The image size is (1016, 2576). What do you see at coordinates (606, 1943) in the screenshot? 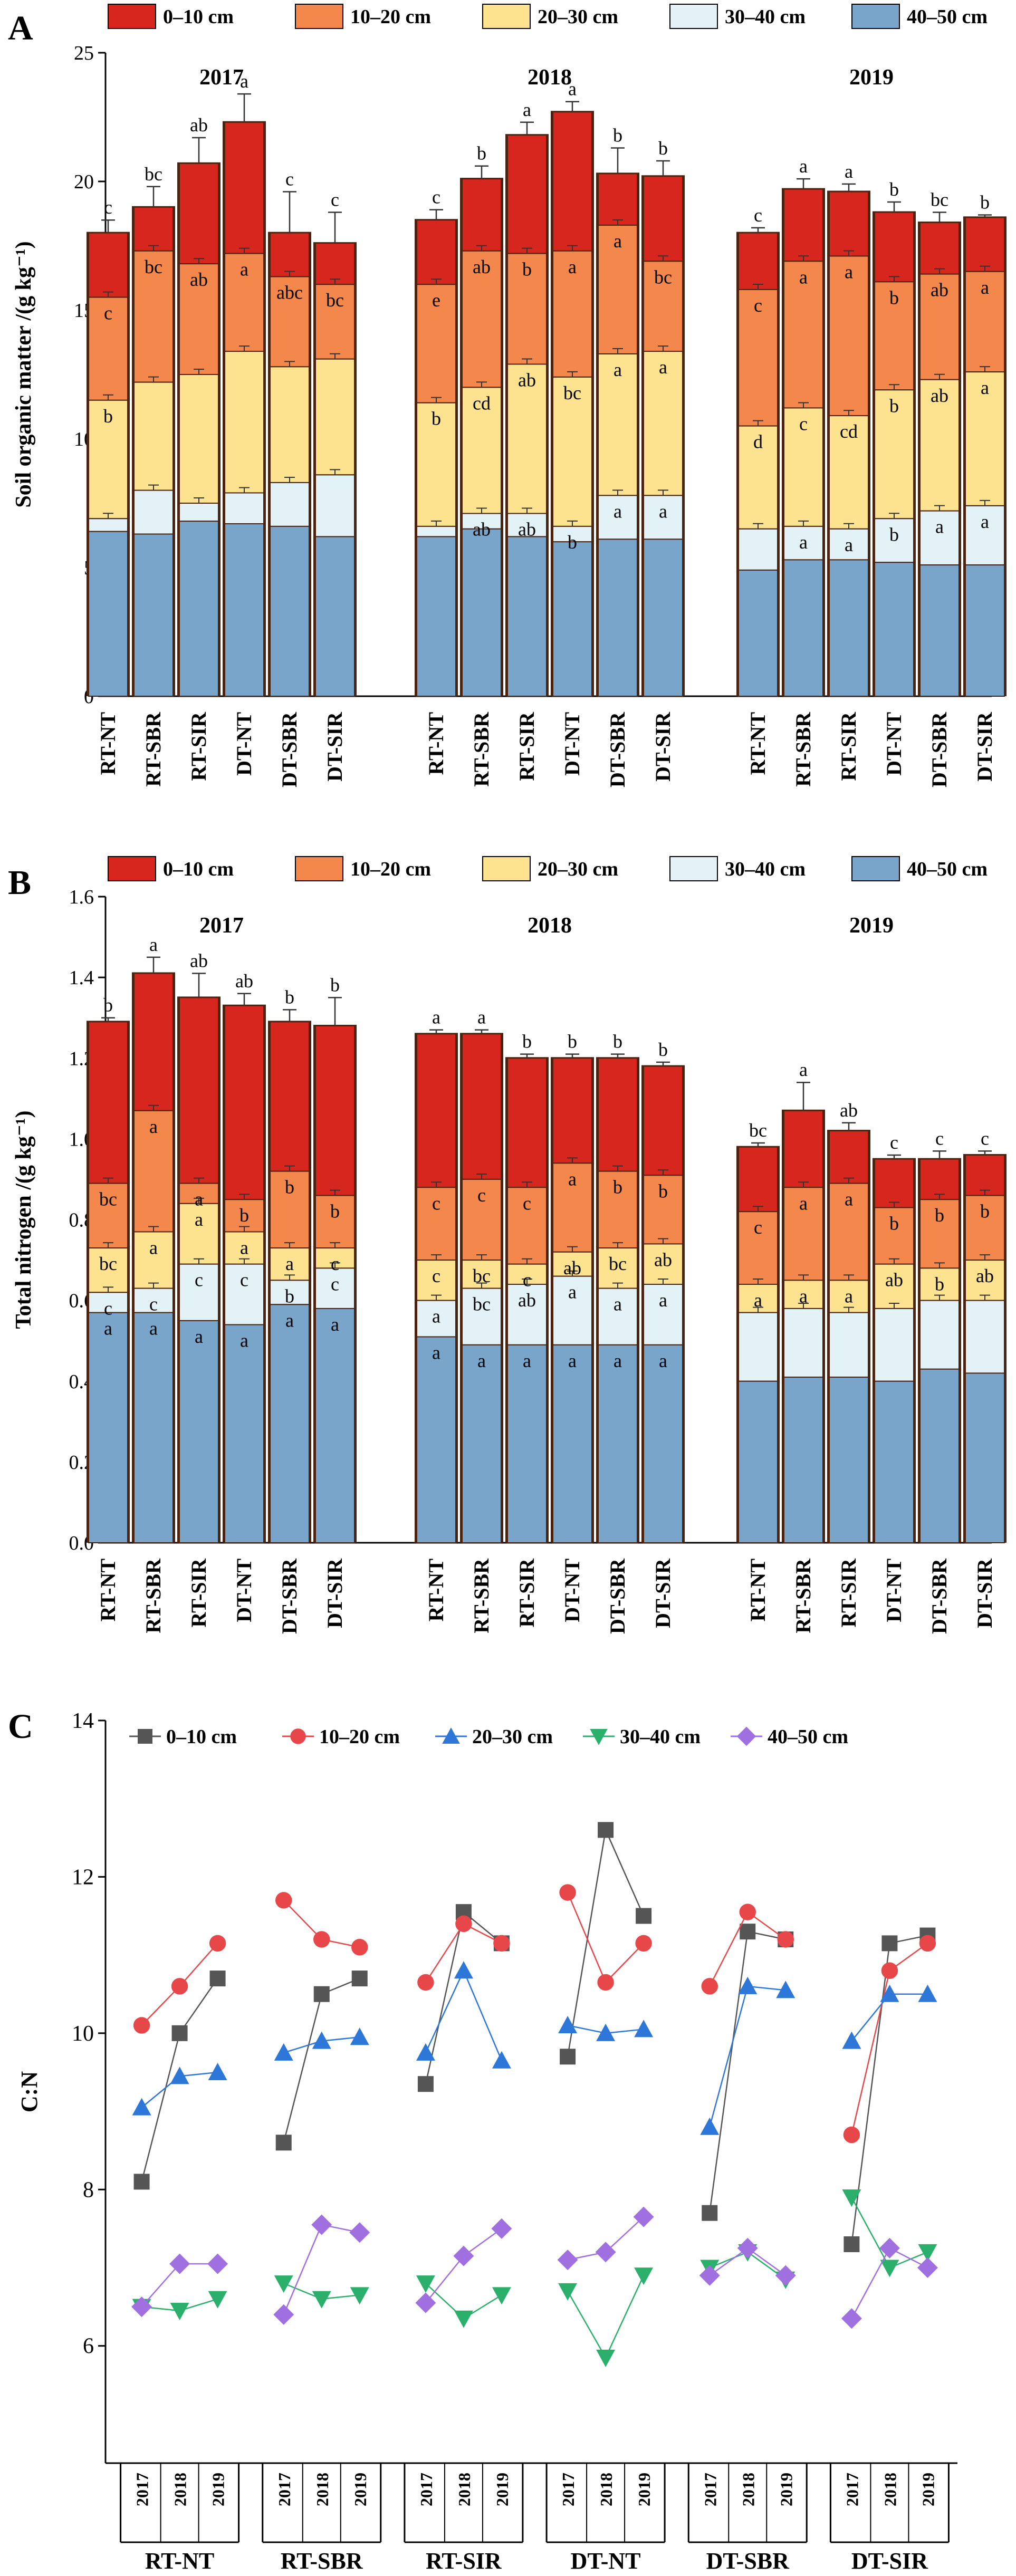
I see `series-line` at bounding box center [606, 1943].